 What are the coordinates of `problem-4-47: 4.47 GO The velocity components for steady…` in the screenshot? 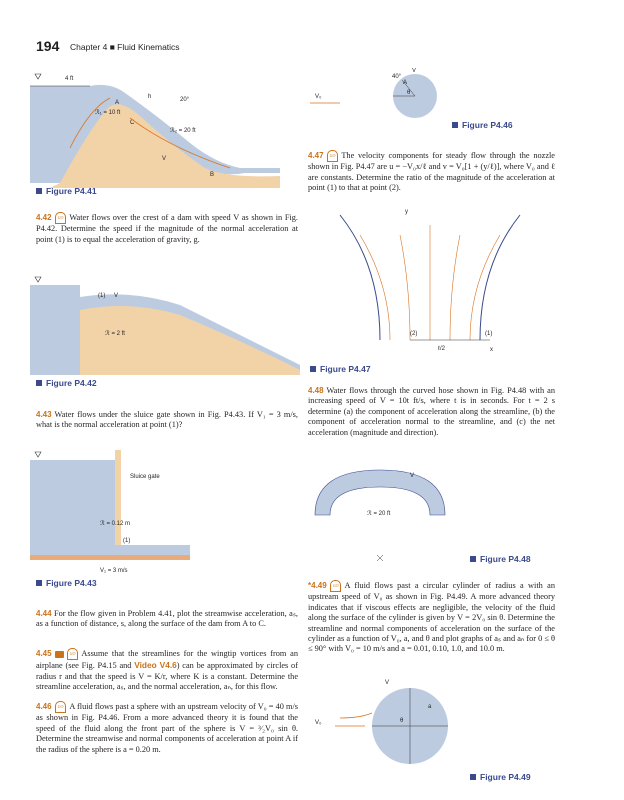 It's located at (431, 171).